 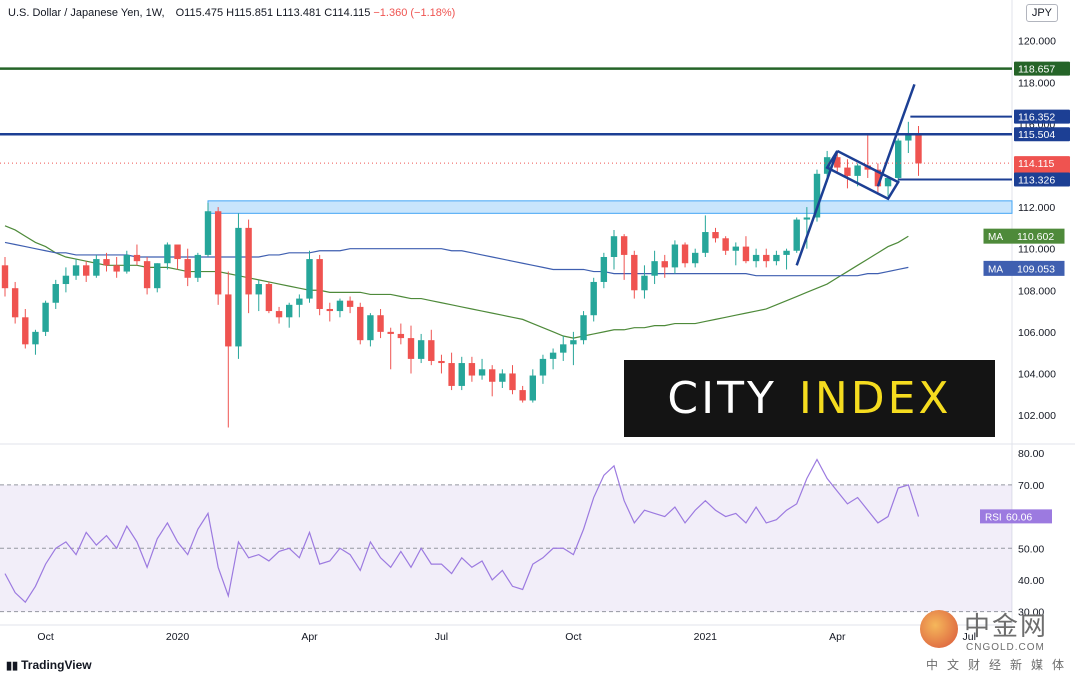 I want to click on level-116-tag: 116.352, so click(x=1036, y=118).